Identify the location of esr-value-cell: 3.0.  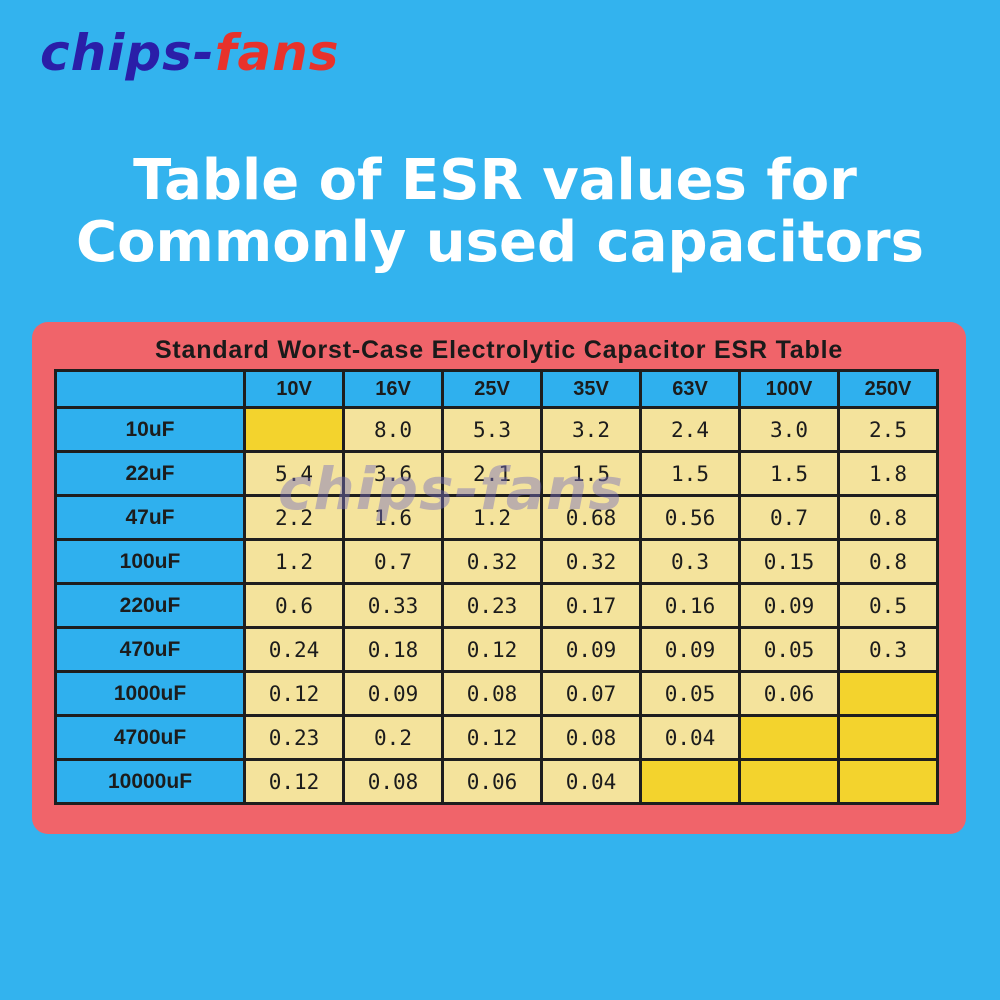
(789, 429).